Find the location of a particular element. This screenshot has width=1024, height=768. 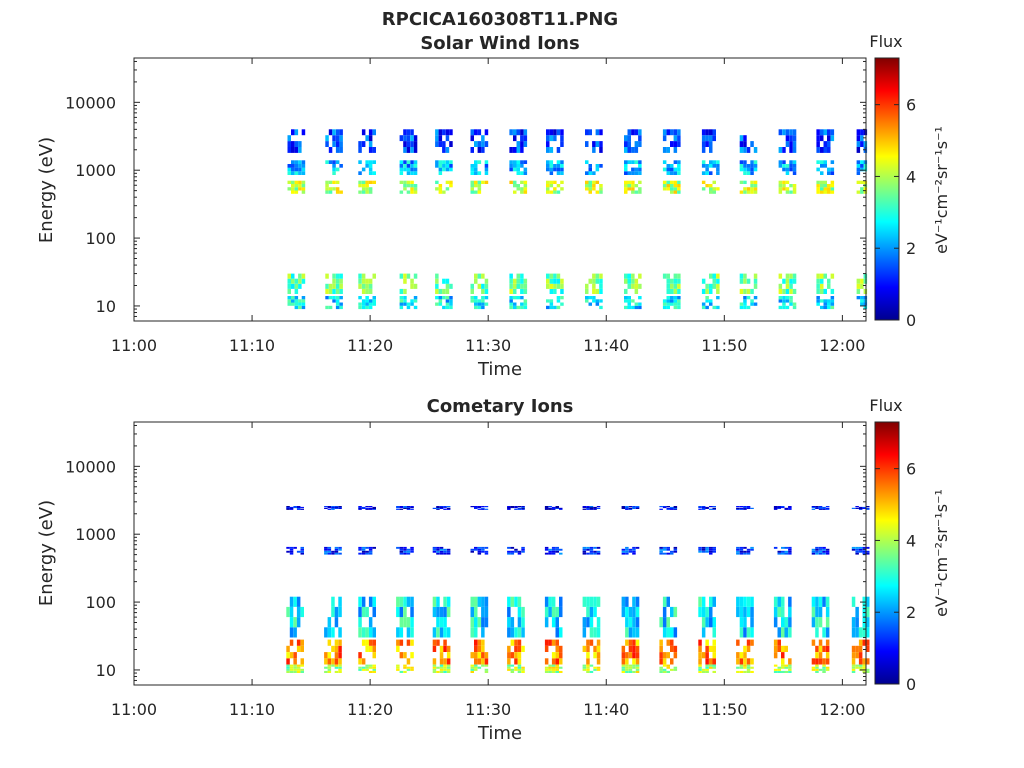

x-tick-label: 12:00 is located at coordinates (842, 345).